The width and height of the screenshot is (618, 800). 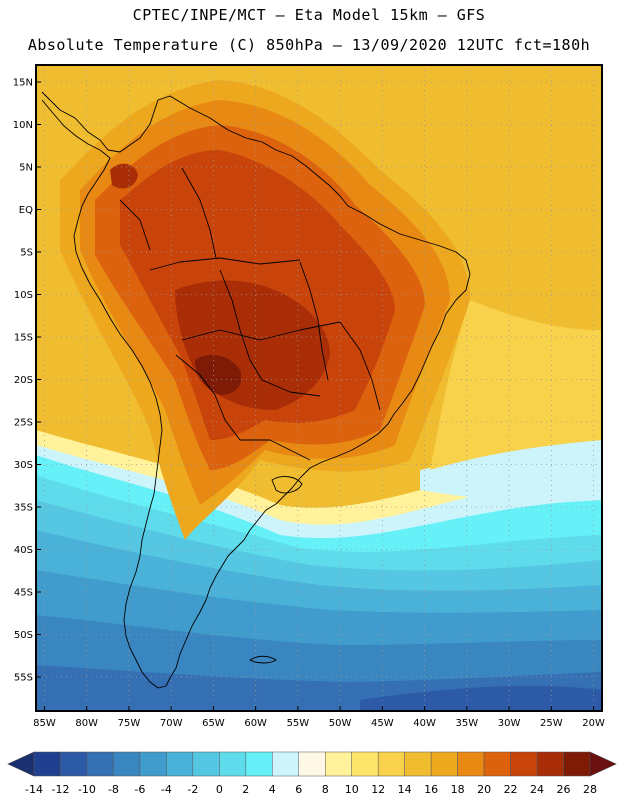 What do you see at coordinates (139, 789) in the screenshot?
I see `colorbar-label: -6` at bounding box center [139, 789].